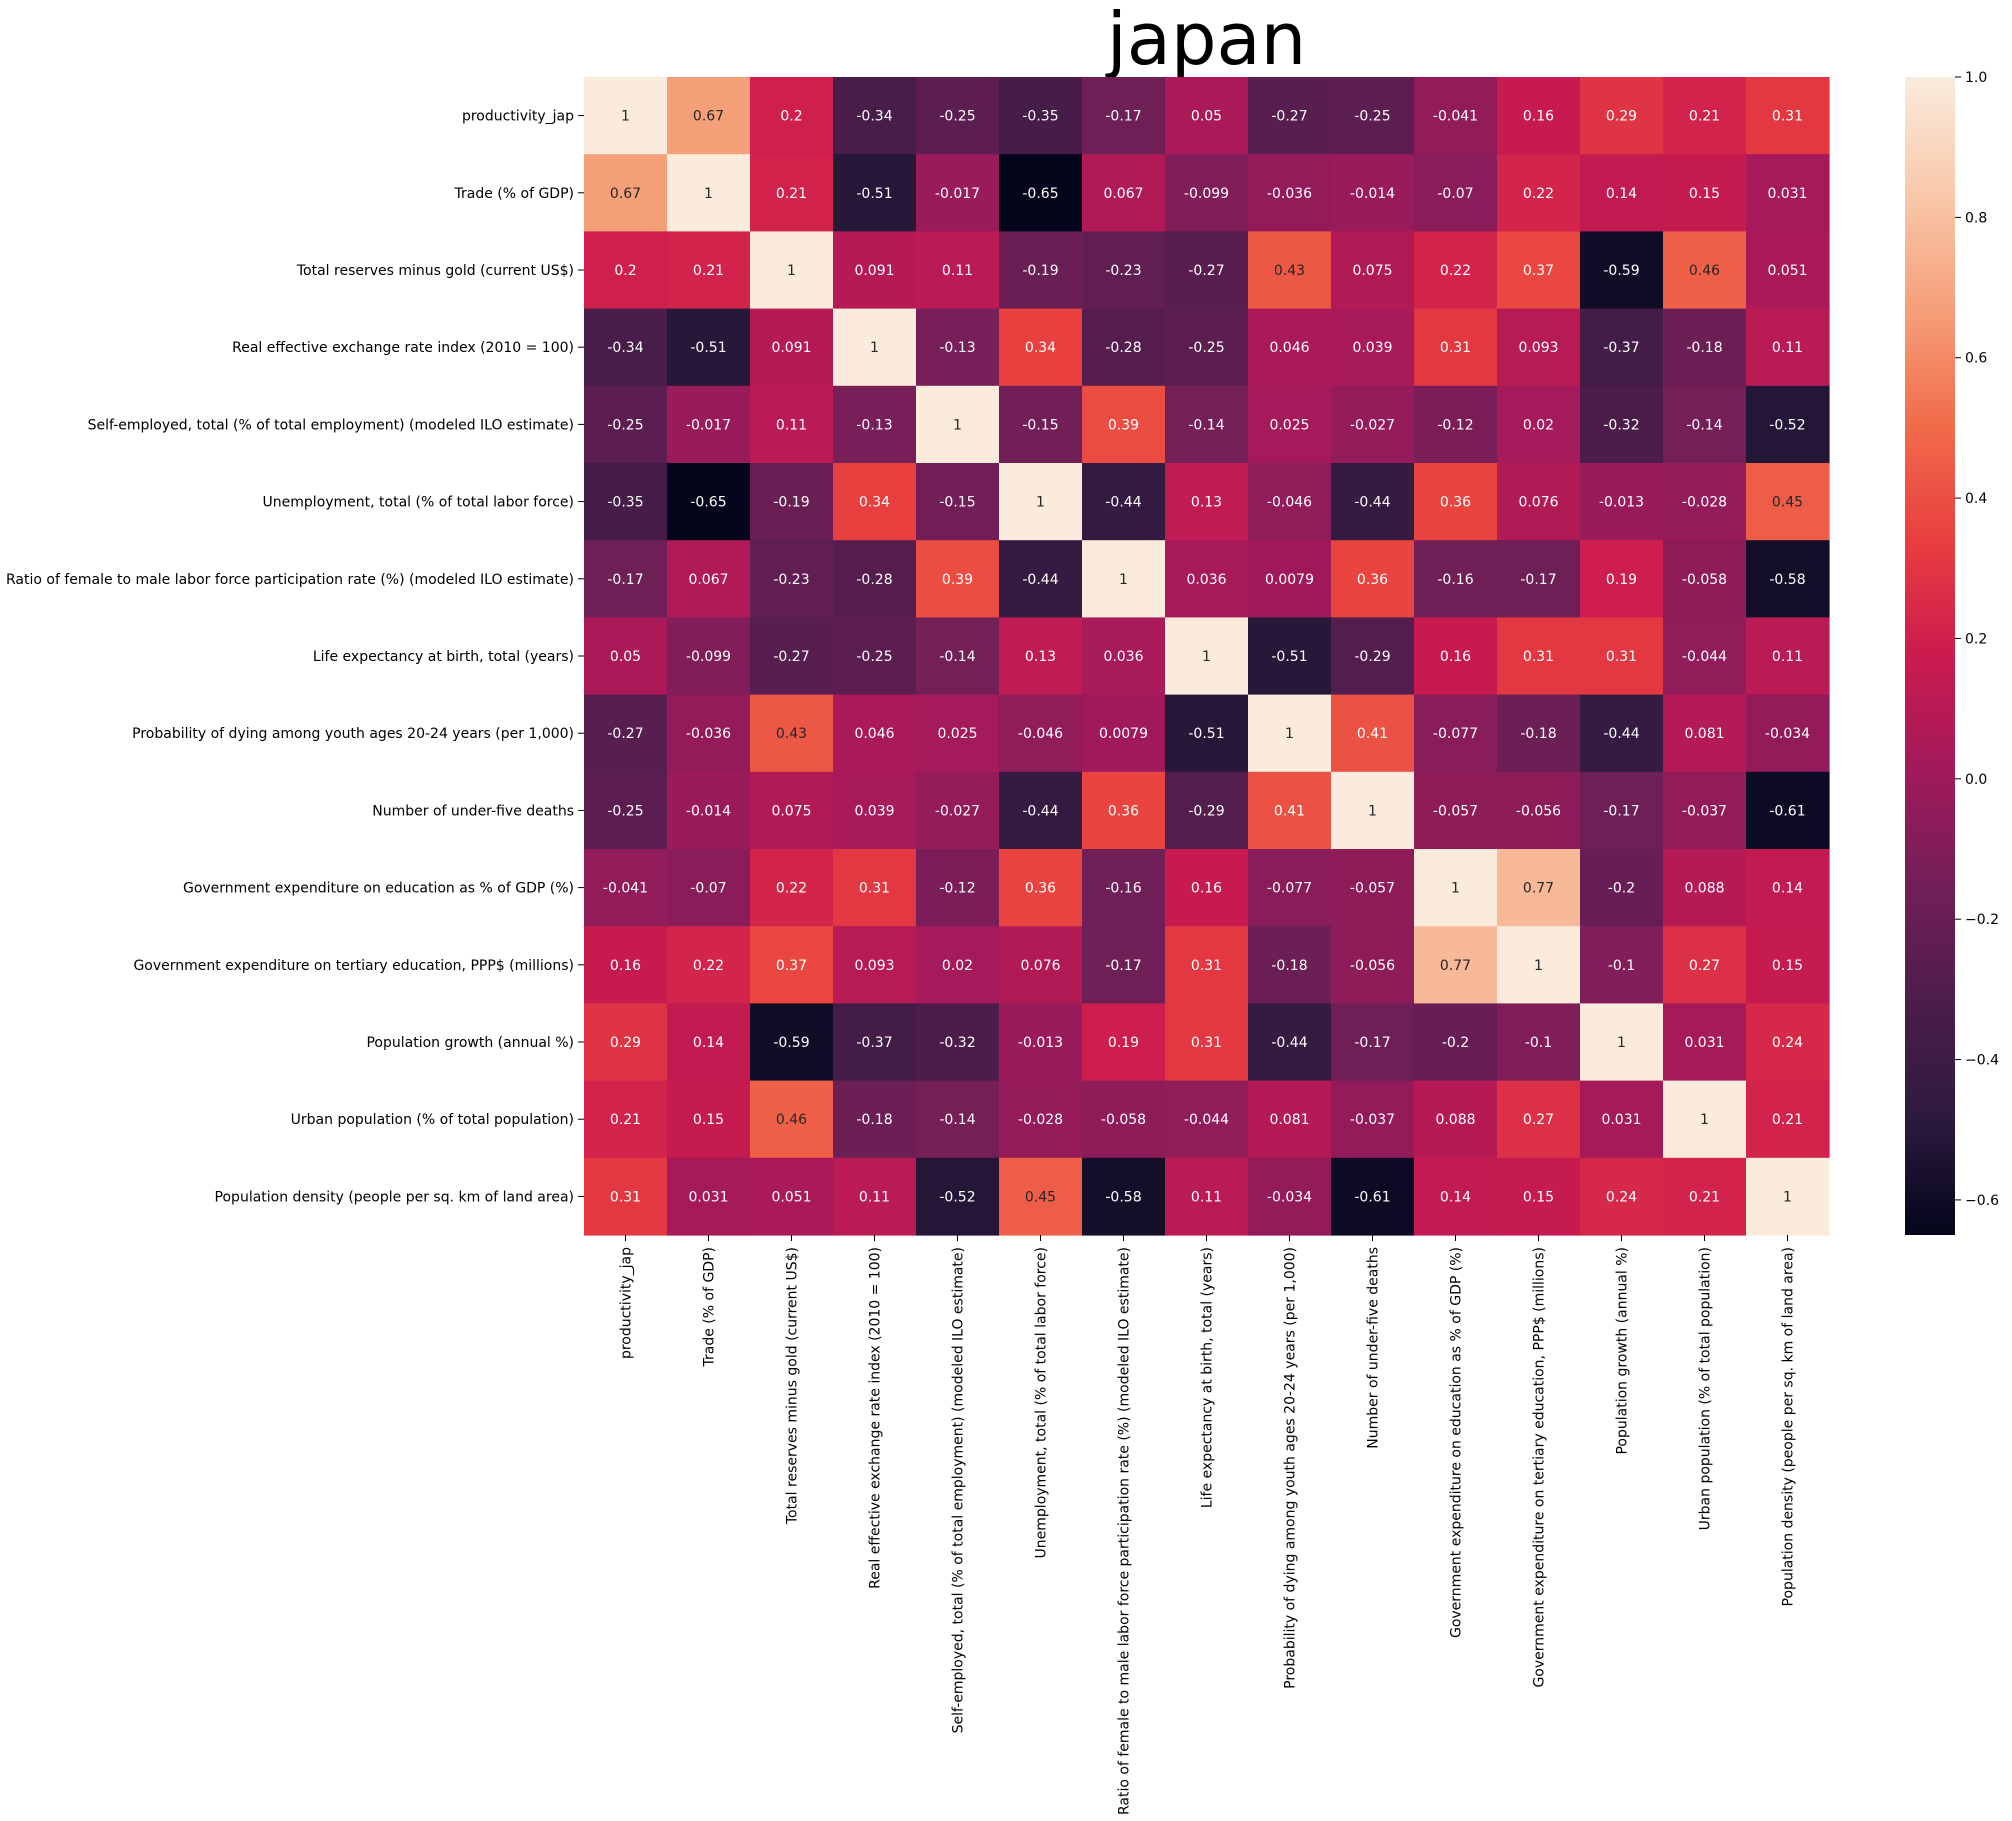 This screenshot has height=1821, width=2012. What do you see at coordinates (1976, 78) in the screenshot?
I see `colorbar-tick-label: 1.0` at bounding box center [1976, 78].